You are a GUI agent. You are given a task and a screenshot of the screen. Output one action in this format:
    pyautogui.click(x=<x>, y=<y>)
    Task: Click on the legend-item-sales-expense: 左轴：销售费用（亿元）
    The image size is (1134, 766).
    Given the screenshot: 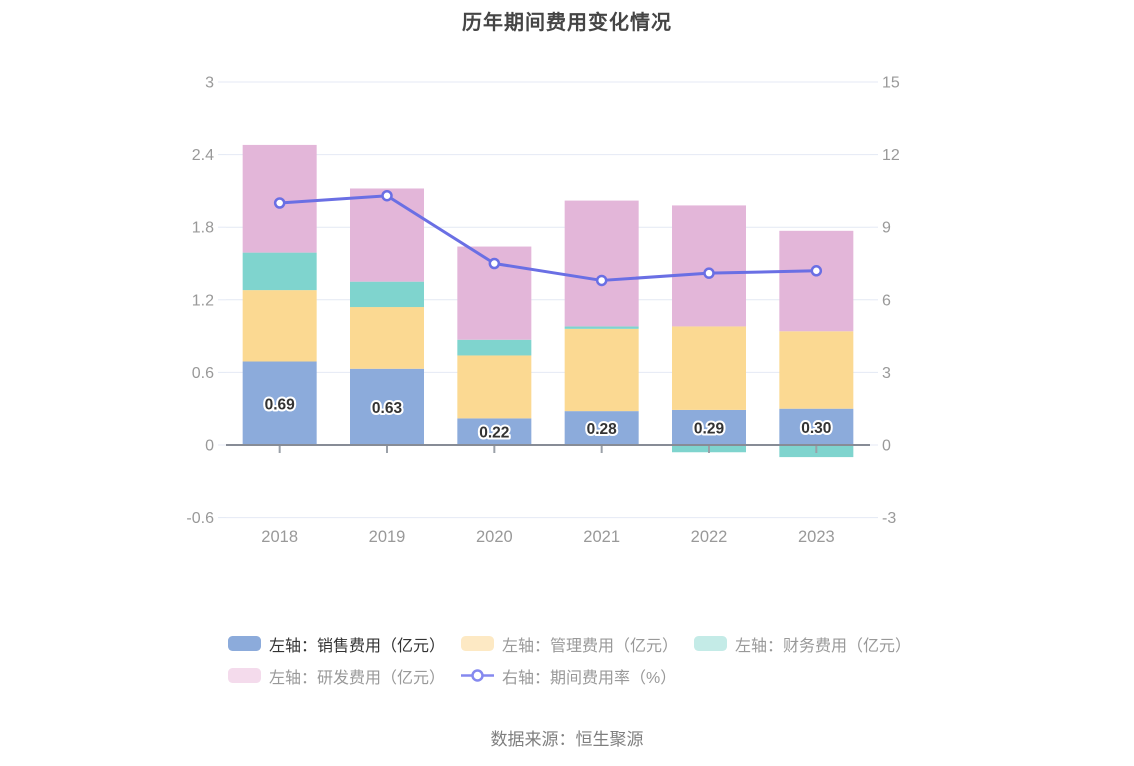 What is the action you would take?
    pyautogui.click(x=344, y=644)
    